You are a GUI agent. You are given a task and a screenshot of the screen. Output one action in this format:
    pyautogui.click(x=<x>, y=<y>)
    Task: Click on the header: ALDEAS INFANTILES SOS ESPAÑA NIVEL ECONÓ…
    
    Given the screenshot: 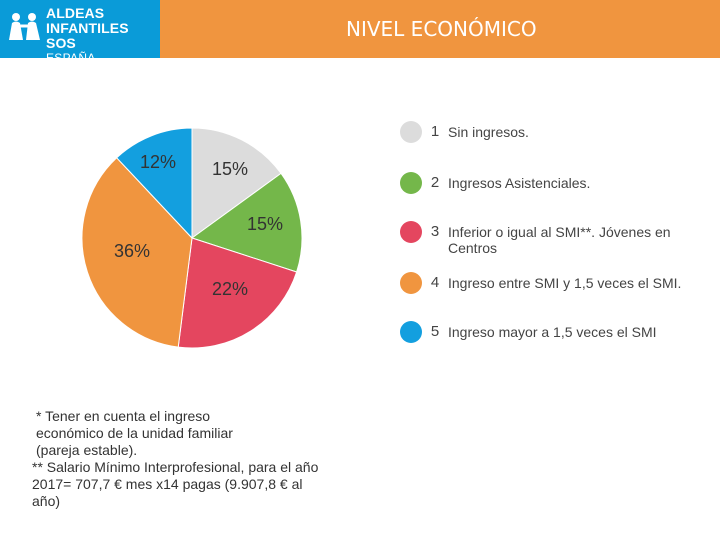 What is the action you would take?
    pyautogui.click(x=360, y=32)
    